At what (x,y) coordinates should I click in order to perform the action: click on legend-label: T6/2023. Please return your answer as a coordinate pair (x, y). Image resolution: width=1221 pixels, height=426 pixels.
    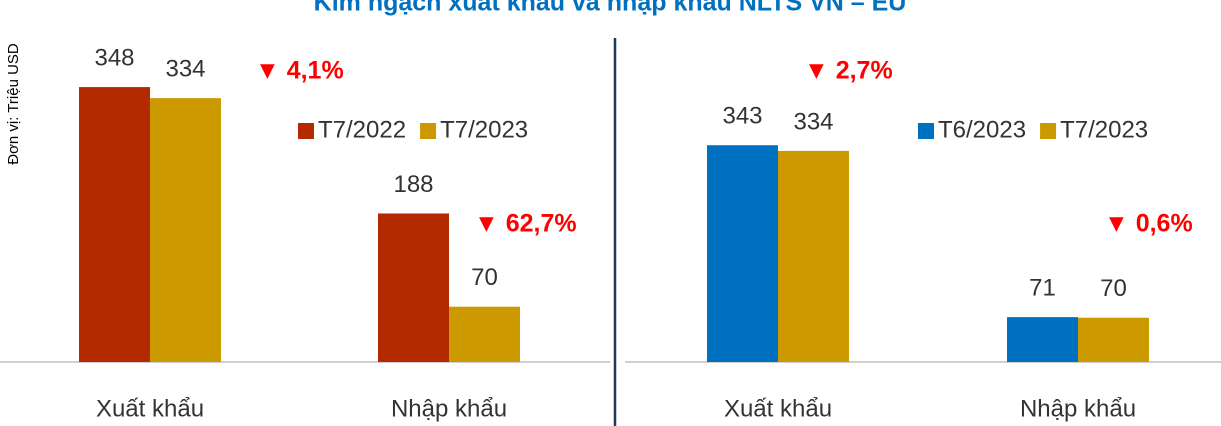
    Looking at the image, I should click on (982, 129).